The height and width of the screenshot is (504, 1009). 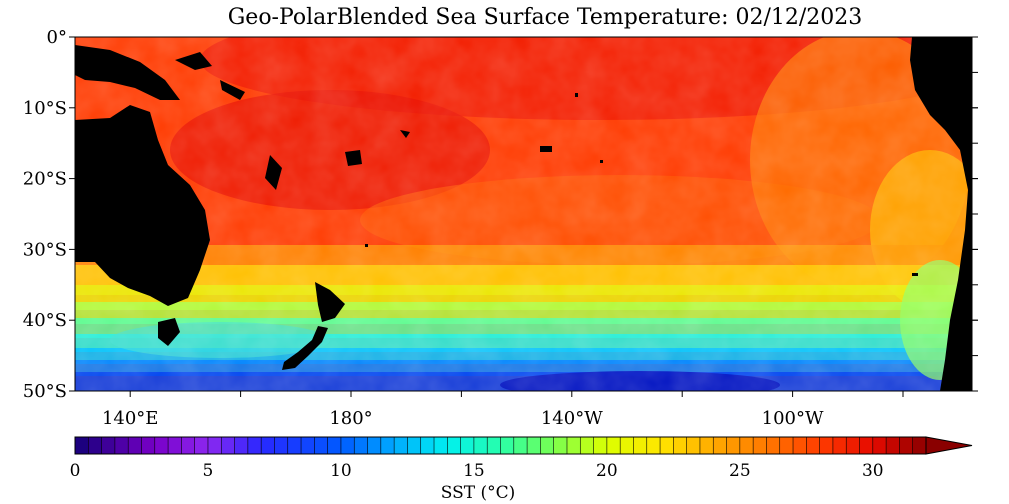 What do you see at coordinates (330, 302) in the screenshot?
I see `new-zealand-landmass` at bounding box center [330, 302].